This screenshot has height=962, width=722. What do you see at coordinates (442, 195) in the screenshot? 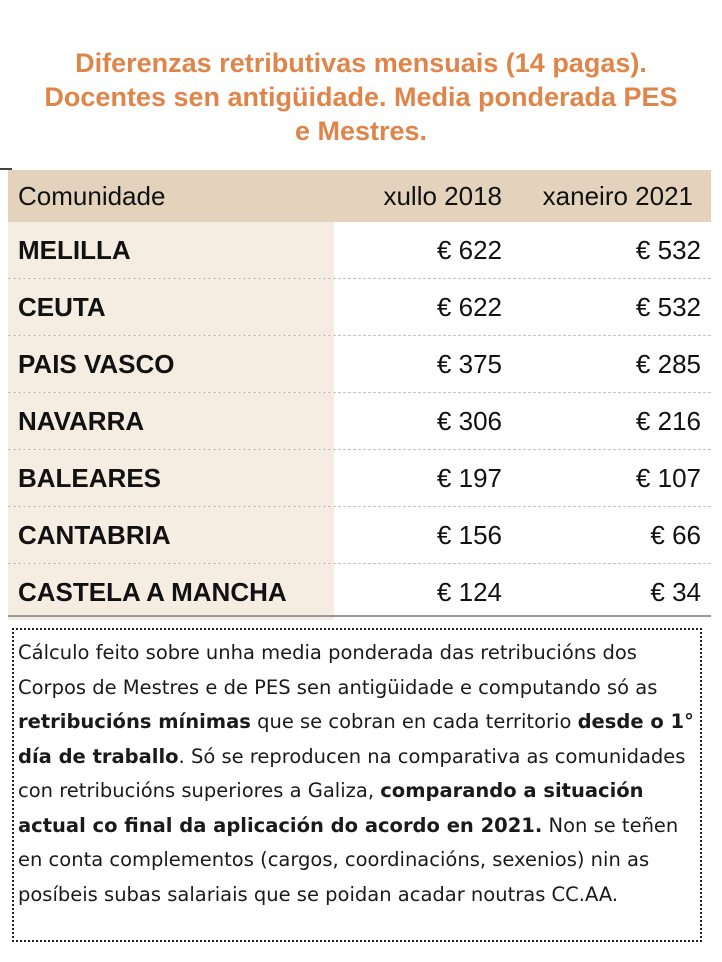
I see `header-xullo-2018: xullo 2018` at bounding box center [442, 195].